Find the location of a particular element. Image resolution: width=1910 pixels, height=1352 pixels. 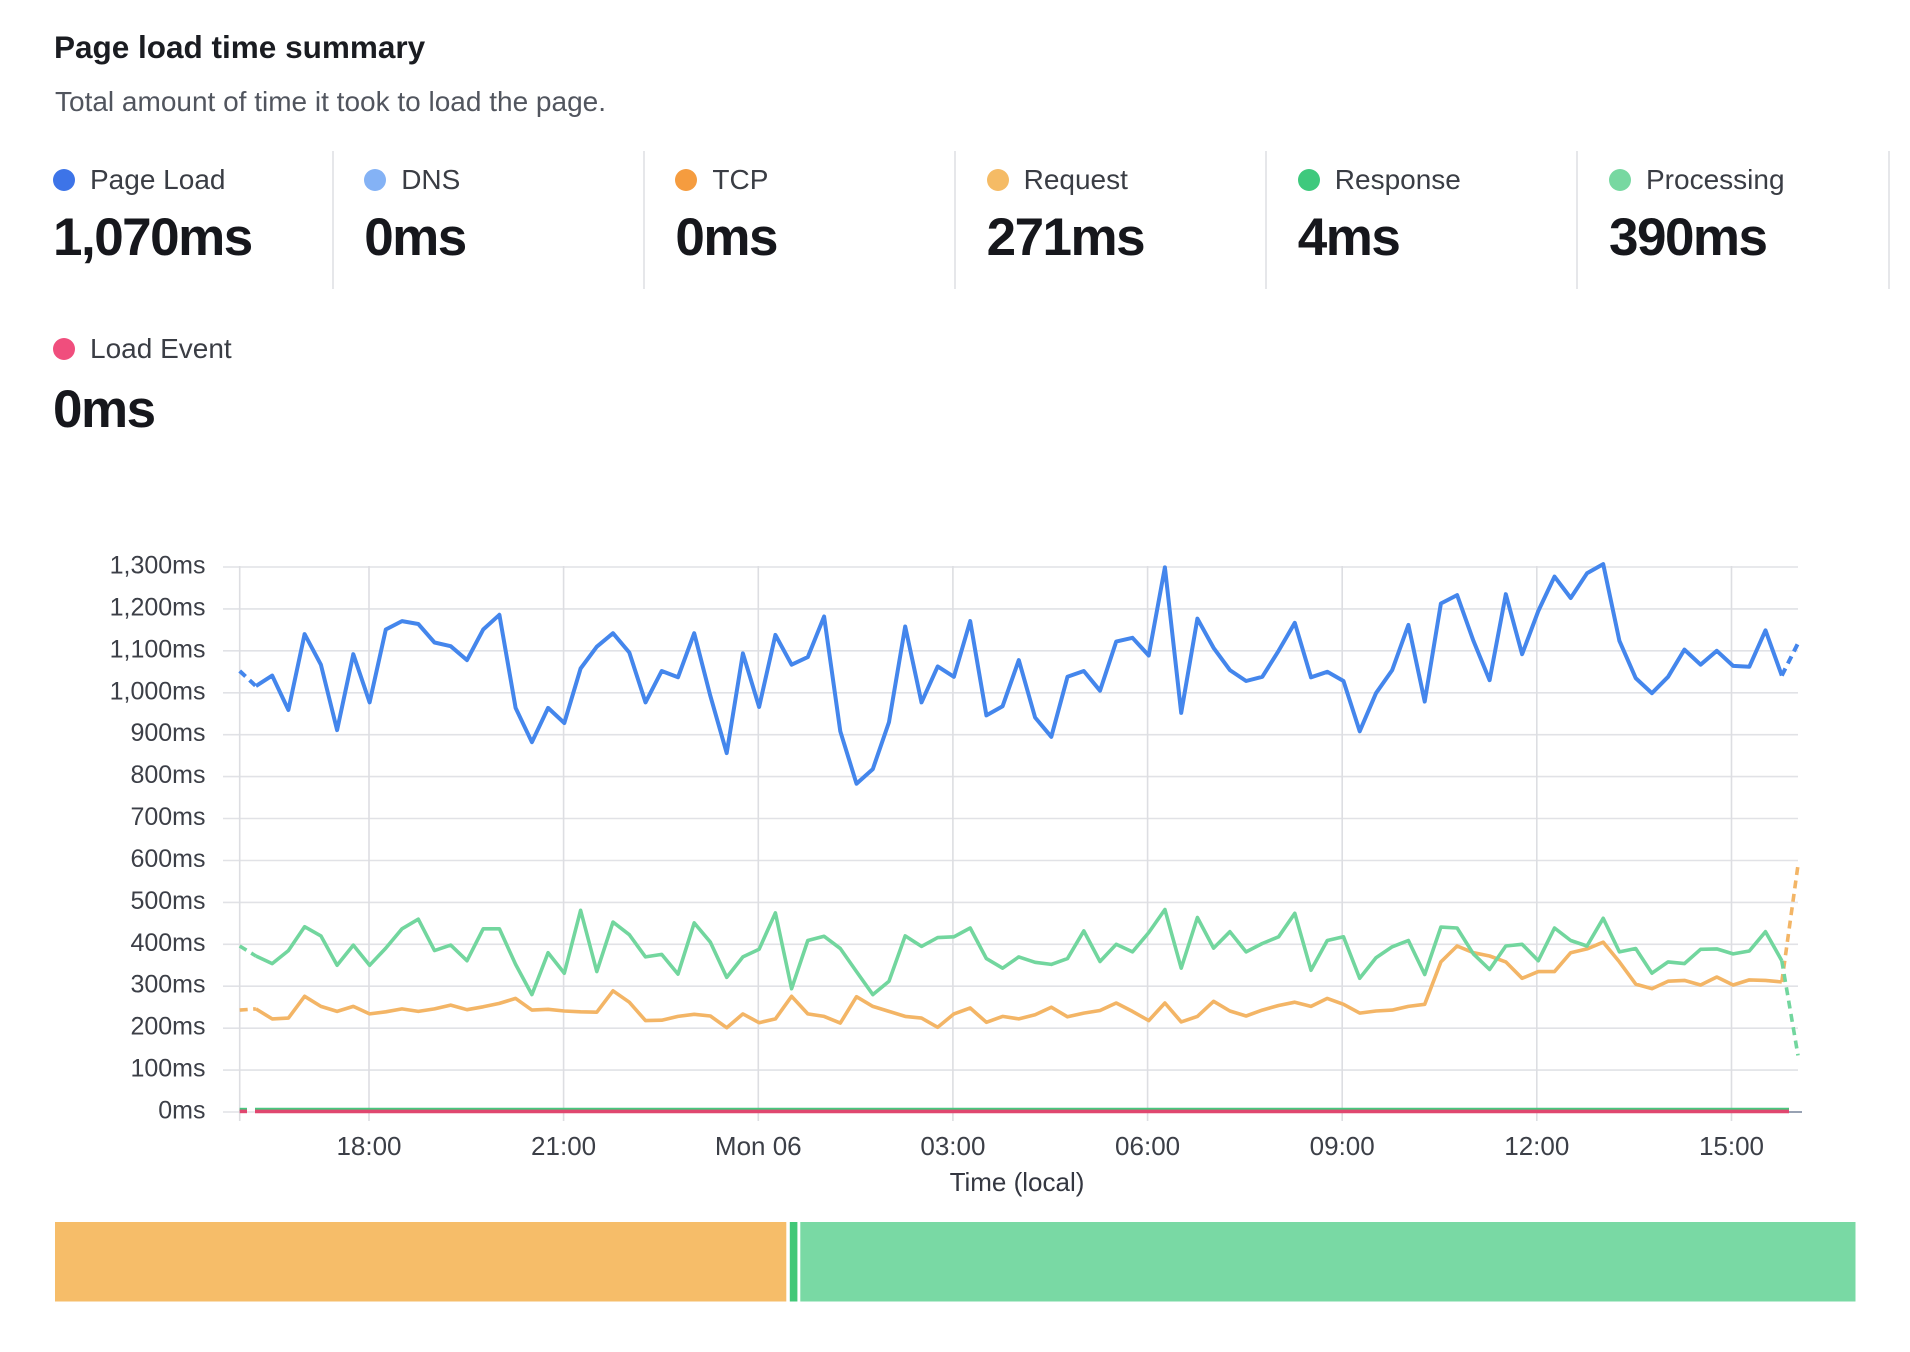

svg-text: 400ms is located at coordinates (167, 943).